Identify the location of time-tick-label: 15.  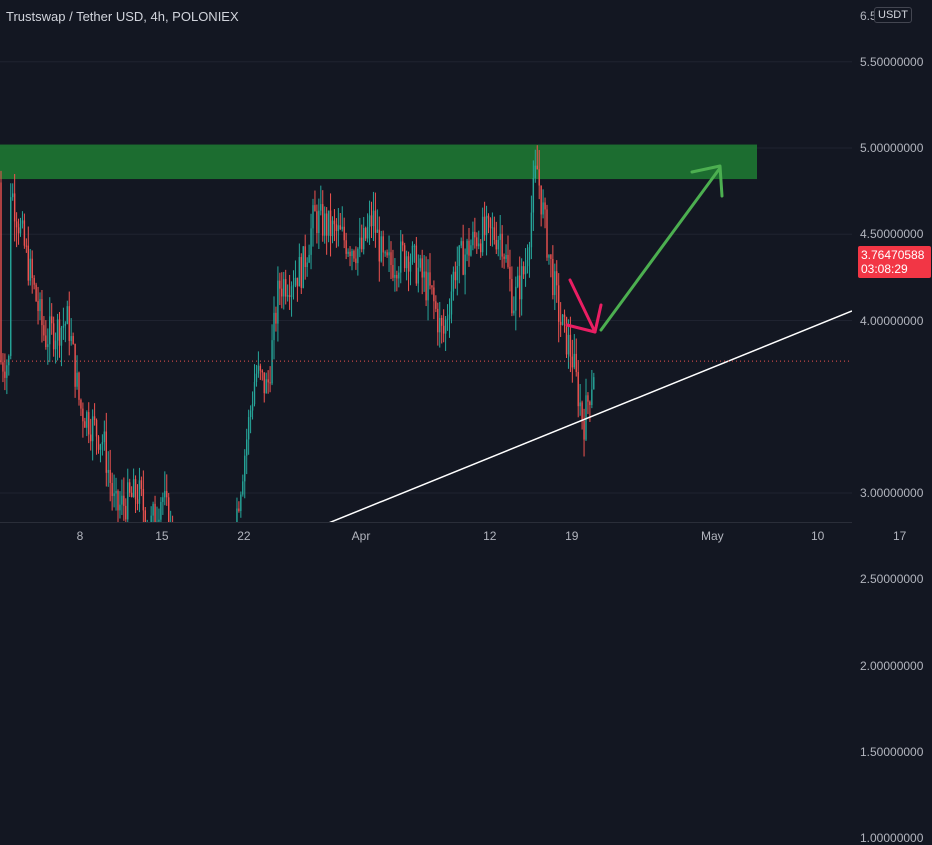
(161, 536).